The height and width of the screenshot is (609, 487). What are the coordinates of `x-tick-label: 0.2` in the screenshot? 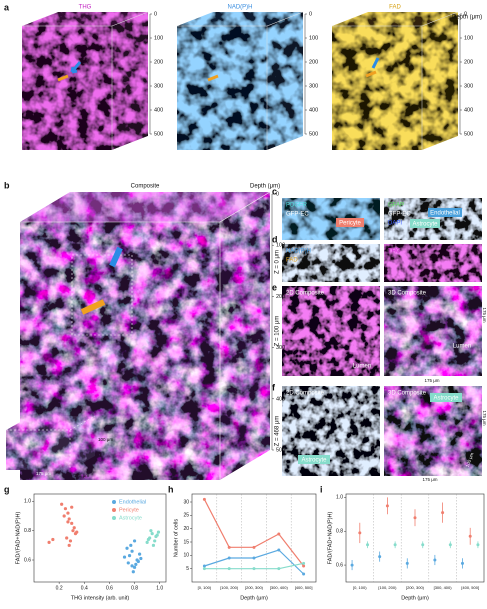 It's located at (59, 588).